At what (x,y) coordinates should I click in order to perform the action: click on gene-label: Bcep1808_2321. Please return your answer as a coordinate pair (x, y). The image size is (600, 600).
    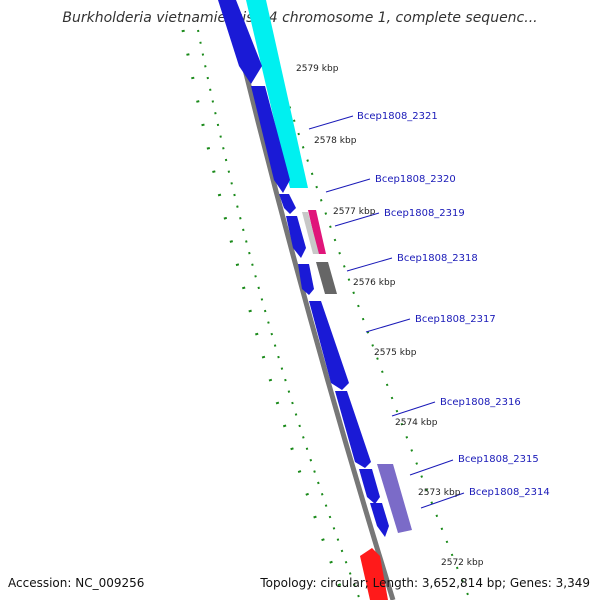
    Looking at the image, I should click on (397, 116).